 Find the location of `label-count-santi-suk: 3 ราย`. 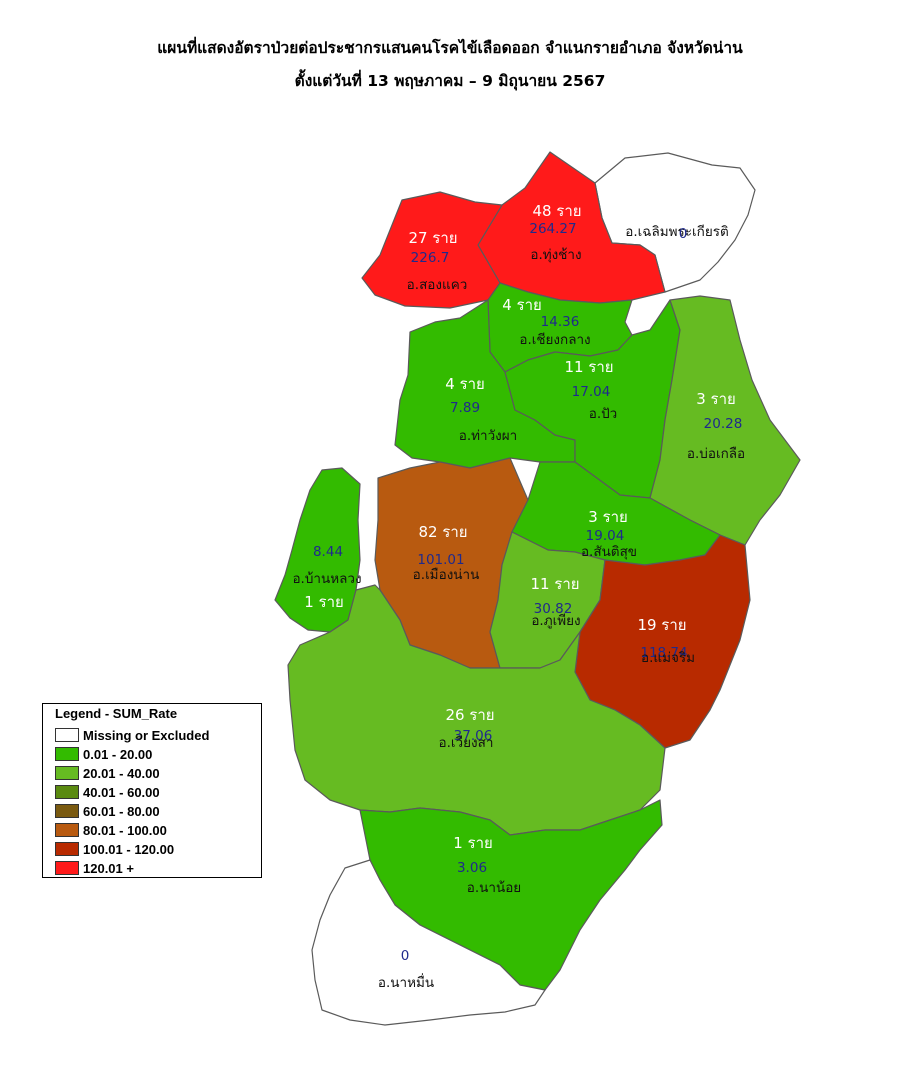

label-count-santi-suk: 3 ราย is located at coordinates (608, 517).